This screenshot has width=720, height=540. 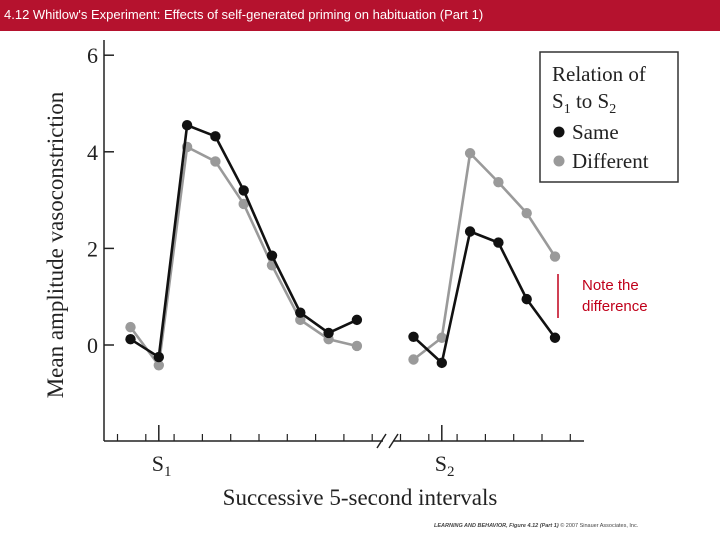 I want to click on legend-different-marker, so click(x=559, y=161).